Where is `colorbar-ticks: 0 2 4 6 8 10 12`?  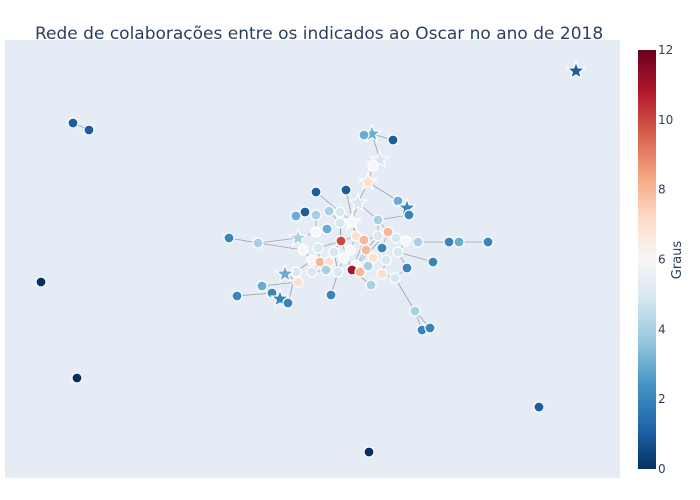
colorbar-ticks: 0 2 4 6 8 10 12 is located at coordinates (665, 259).